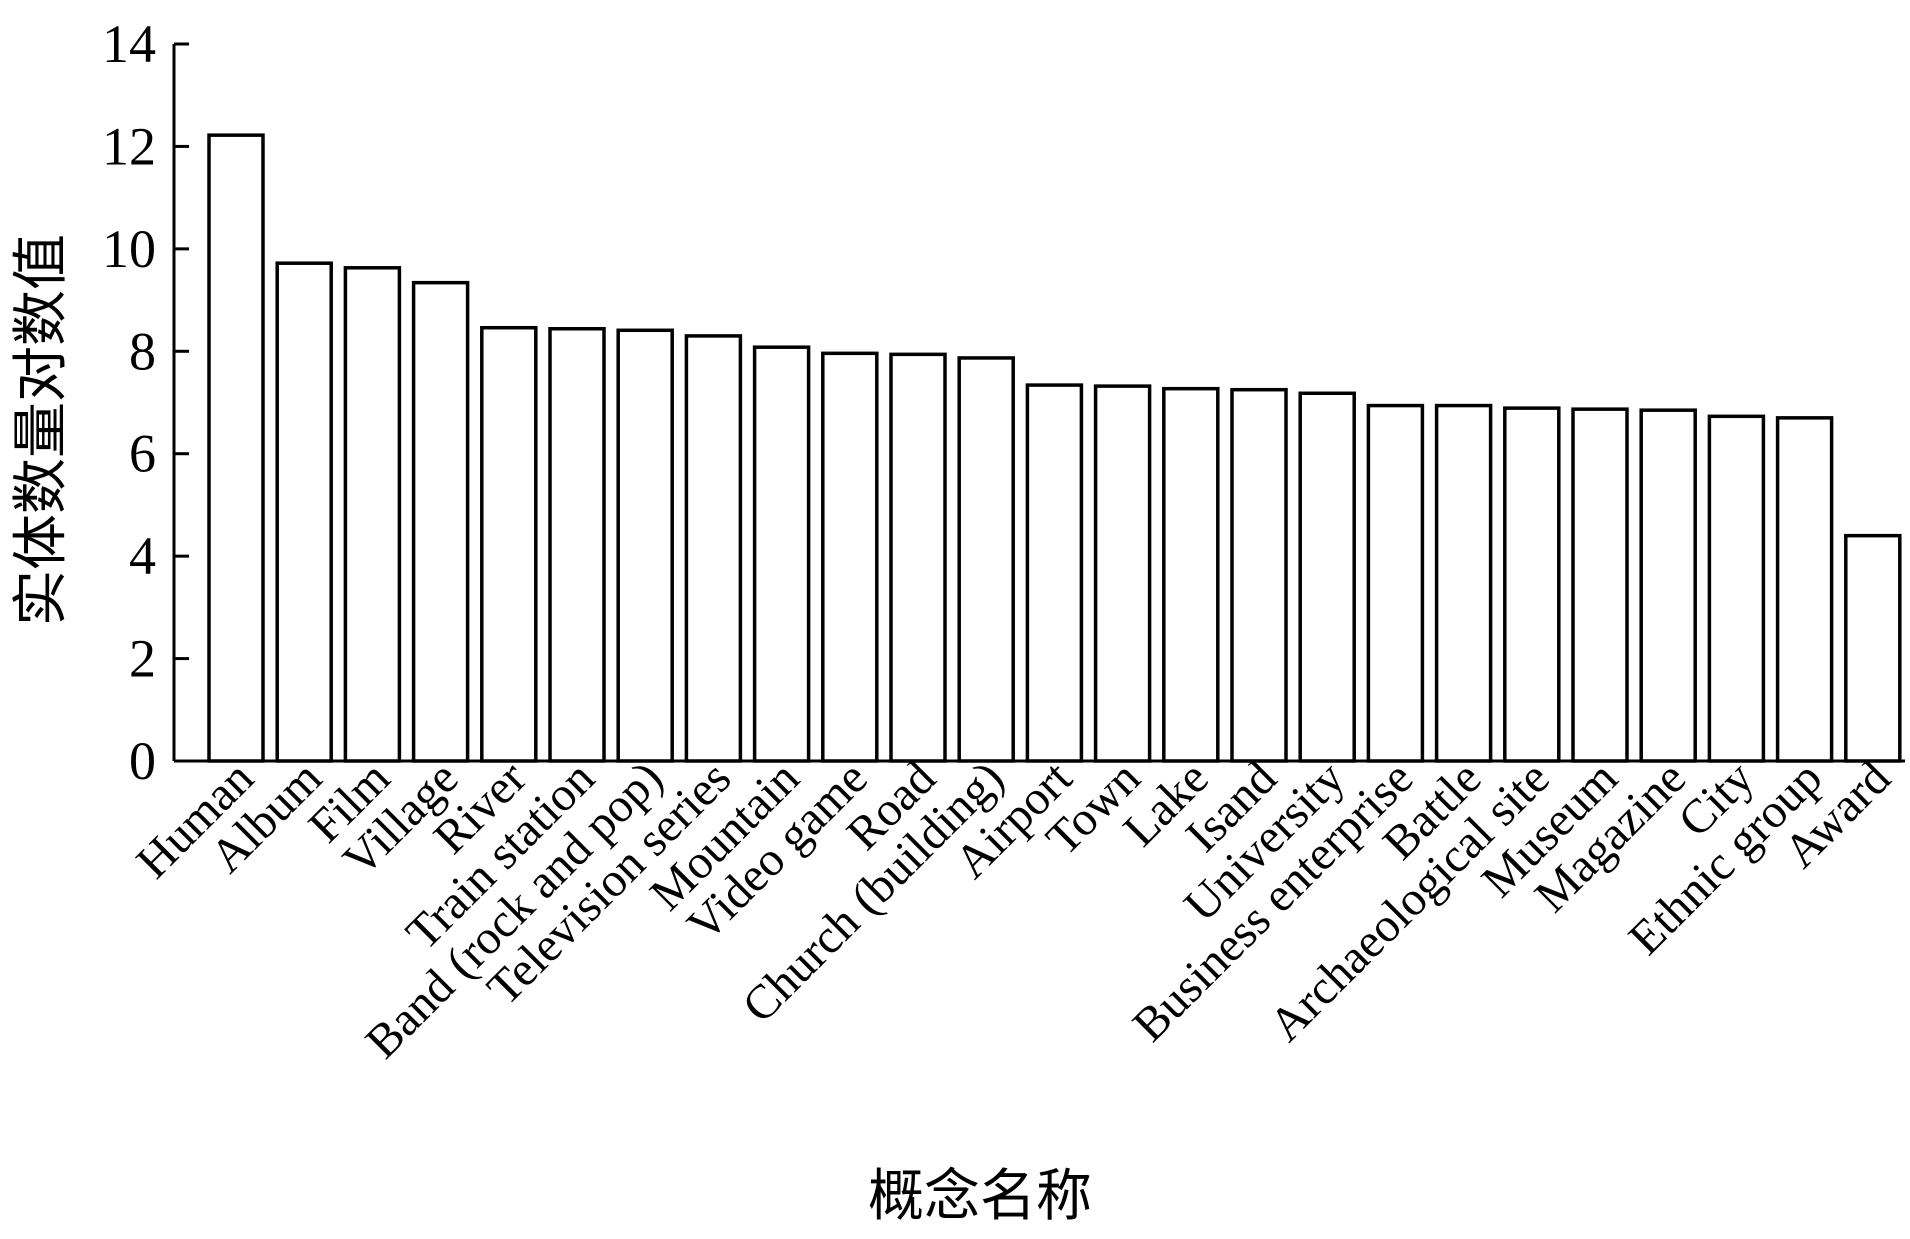 This screenshot has width=1910, height=1239. Describe the element at coordinates (129, 249) in the screenshot. I see `y-tick-label: 10` at that location.